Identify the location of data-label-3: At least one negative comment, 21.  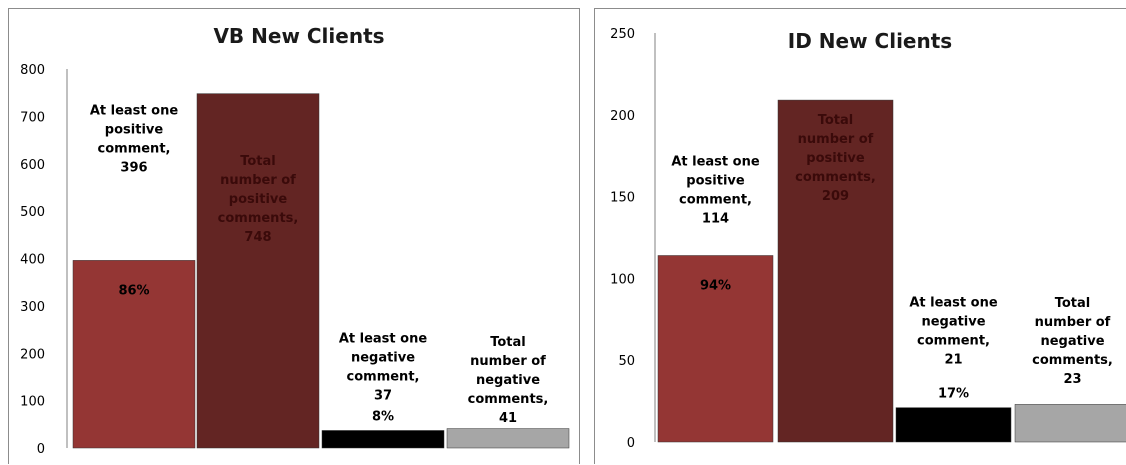
(953, 332).